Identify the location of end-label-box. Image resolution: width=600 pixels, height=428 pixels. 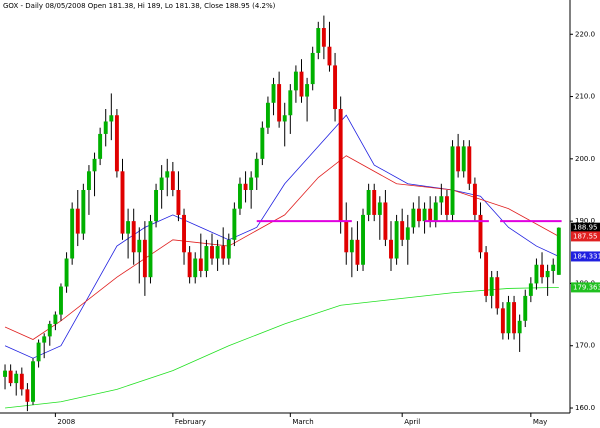
(585, 287).